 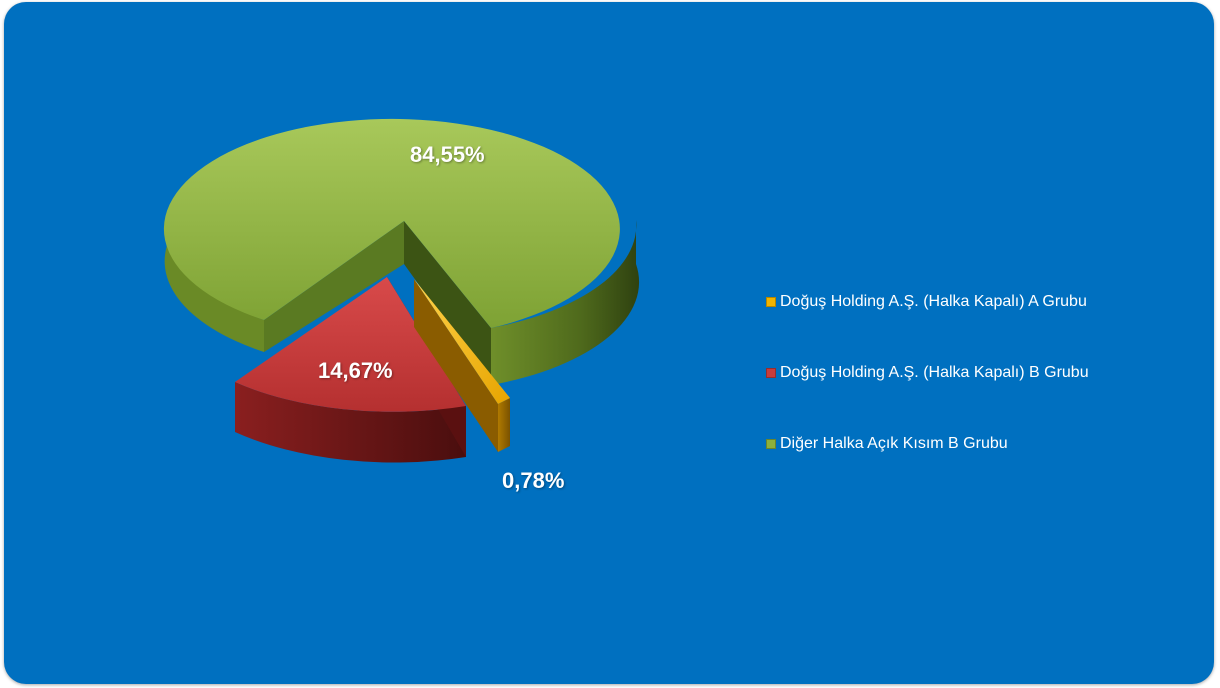 What do you see at coordinates (447, 154) in the screenshot?
I see `data-label-diger: 84,55%` at bounding box center [447, 154].